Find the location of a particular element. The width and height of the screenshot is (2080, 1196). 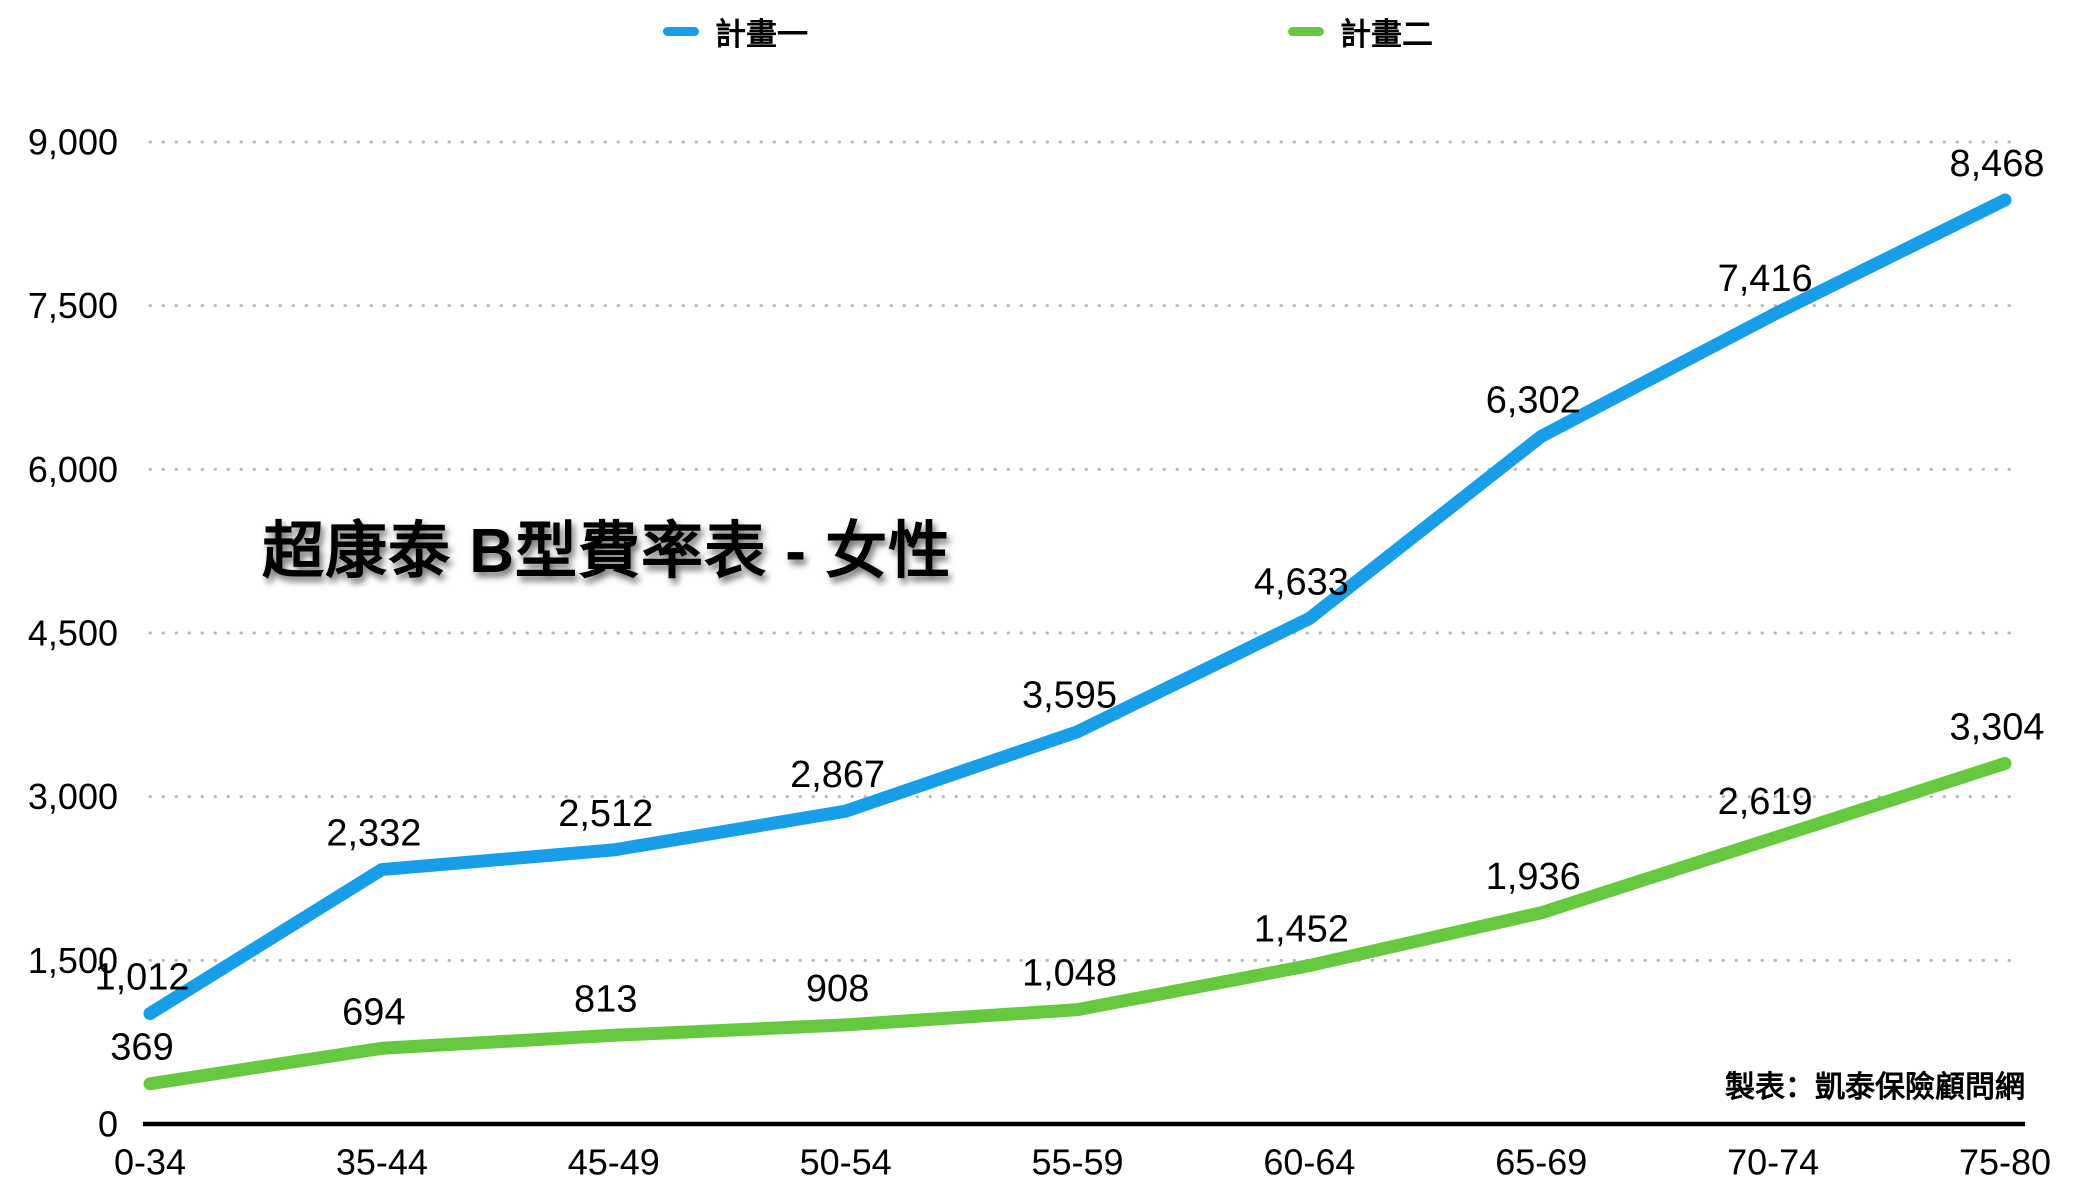

data-label-series2: 2,619 is located at coordinates (1765, 802).